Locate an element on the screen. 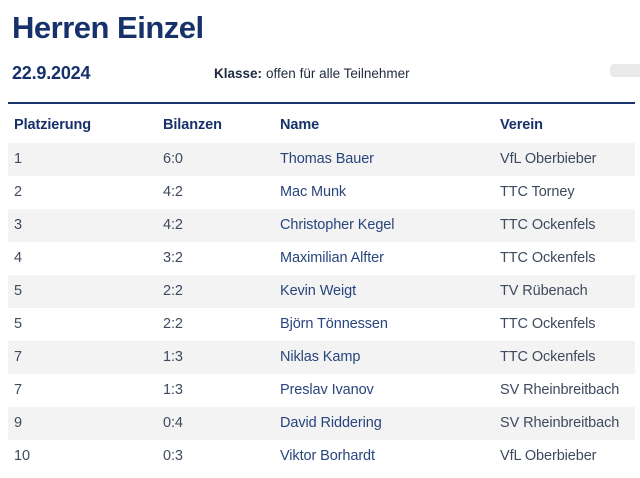  klasse-info: Klasse: offen für alle Teilnehmer is located at coordinates (314, 73).